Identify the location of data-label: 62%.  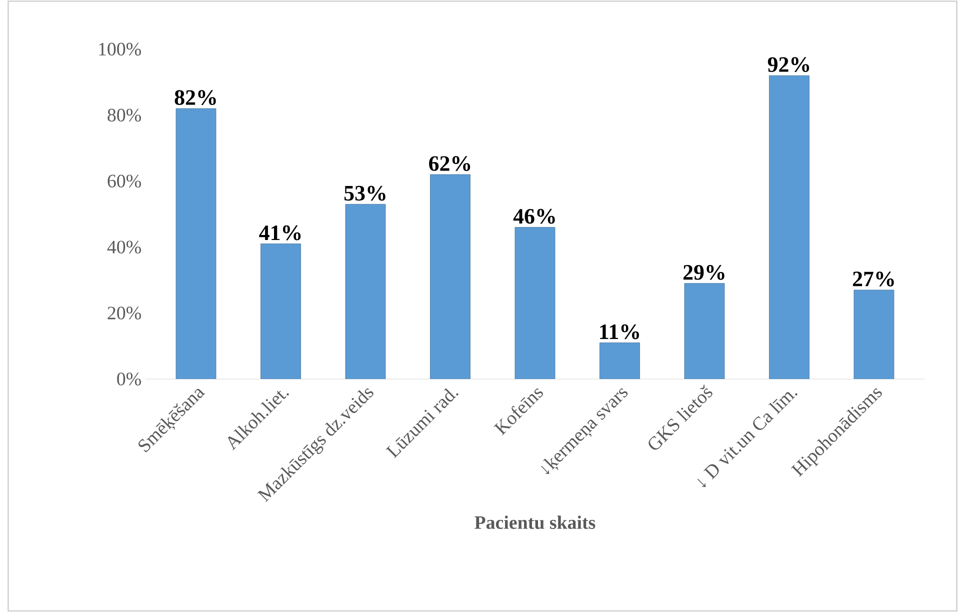
(449, 163).